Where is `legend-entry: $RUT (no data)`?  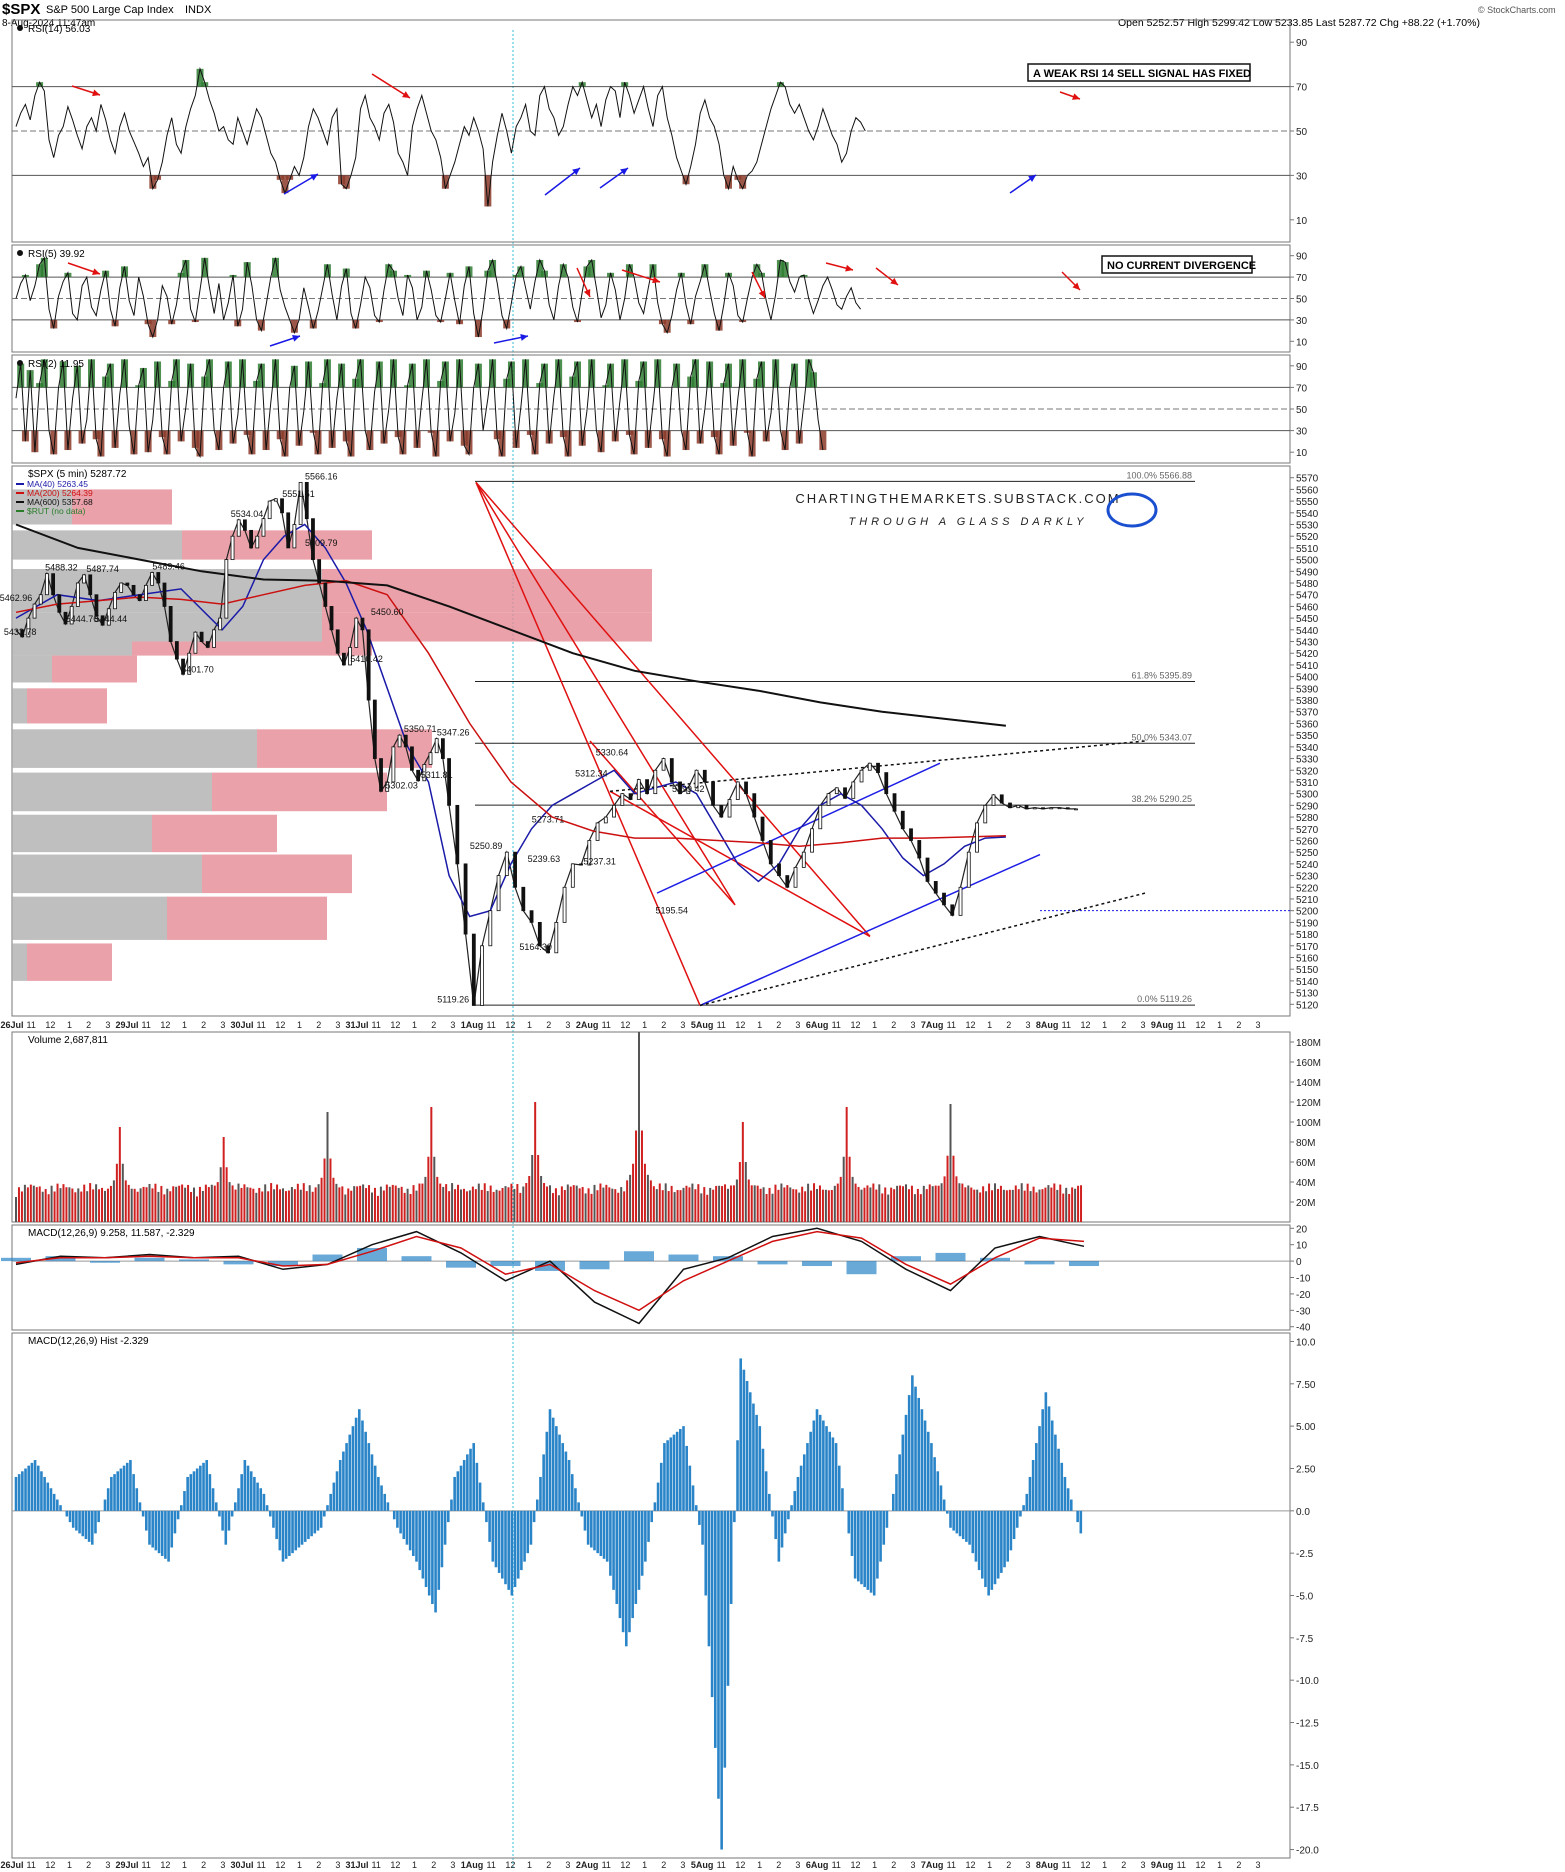 legend-entry: $RUT (no data) is located at coordinates (56, 511).